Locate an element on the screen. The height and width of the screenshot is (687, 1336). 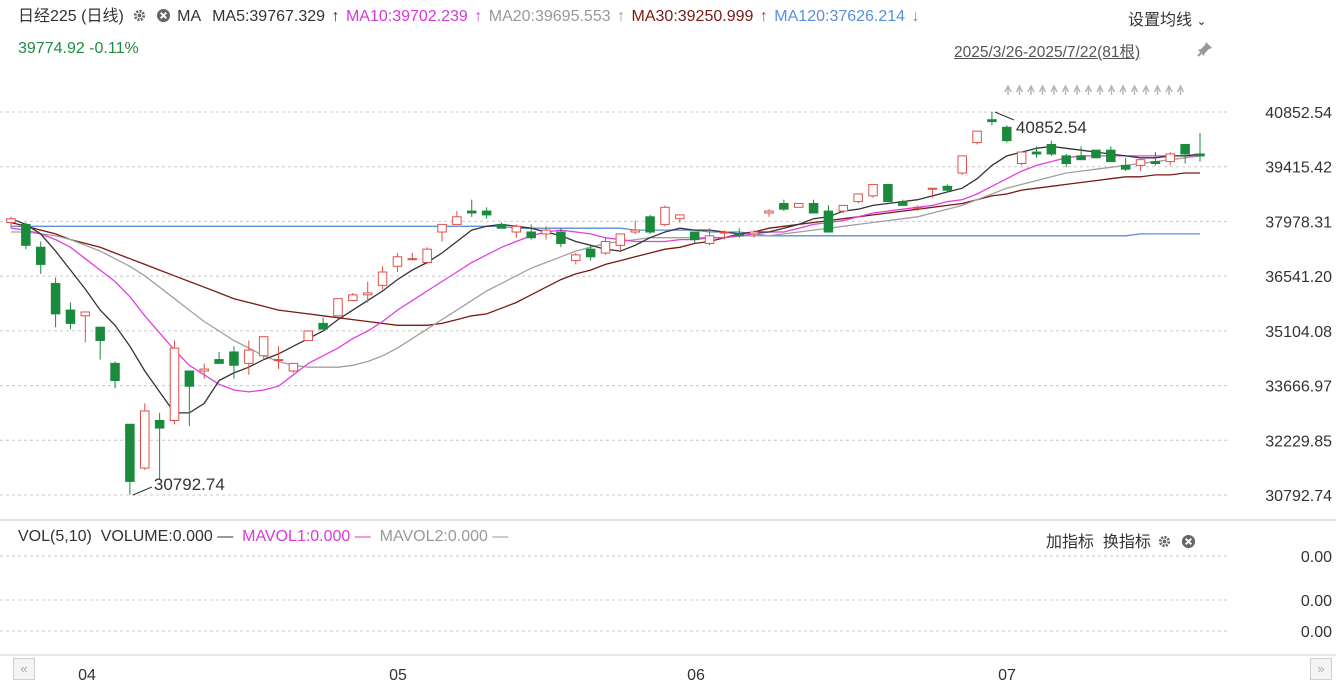
y-tick-label: 37978.31 is located at coordinates (1298, 222).